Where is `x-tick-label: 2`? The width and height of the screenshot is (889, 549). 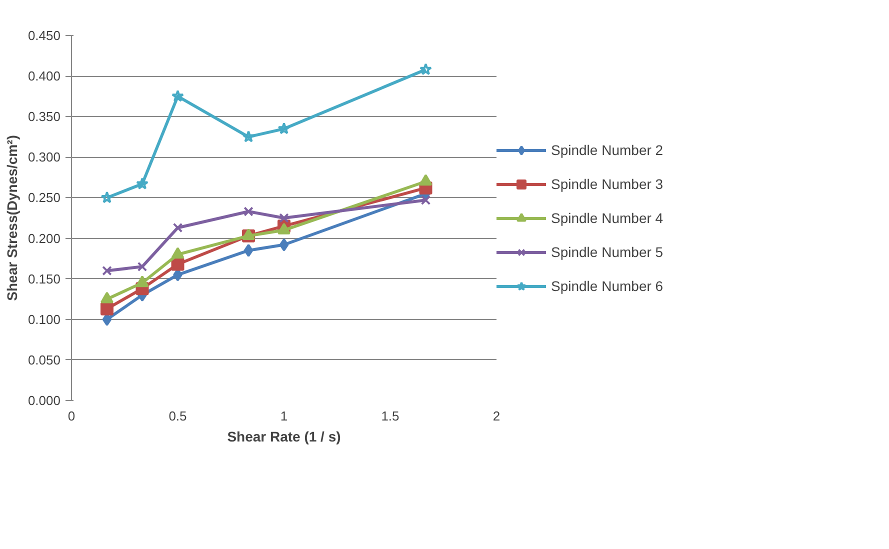 x-tick-label: 2 is located at coordinates (496, 416).